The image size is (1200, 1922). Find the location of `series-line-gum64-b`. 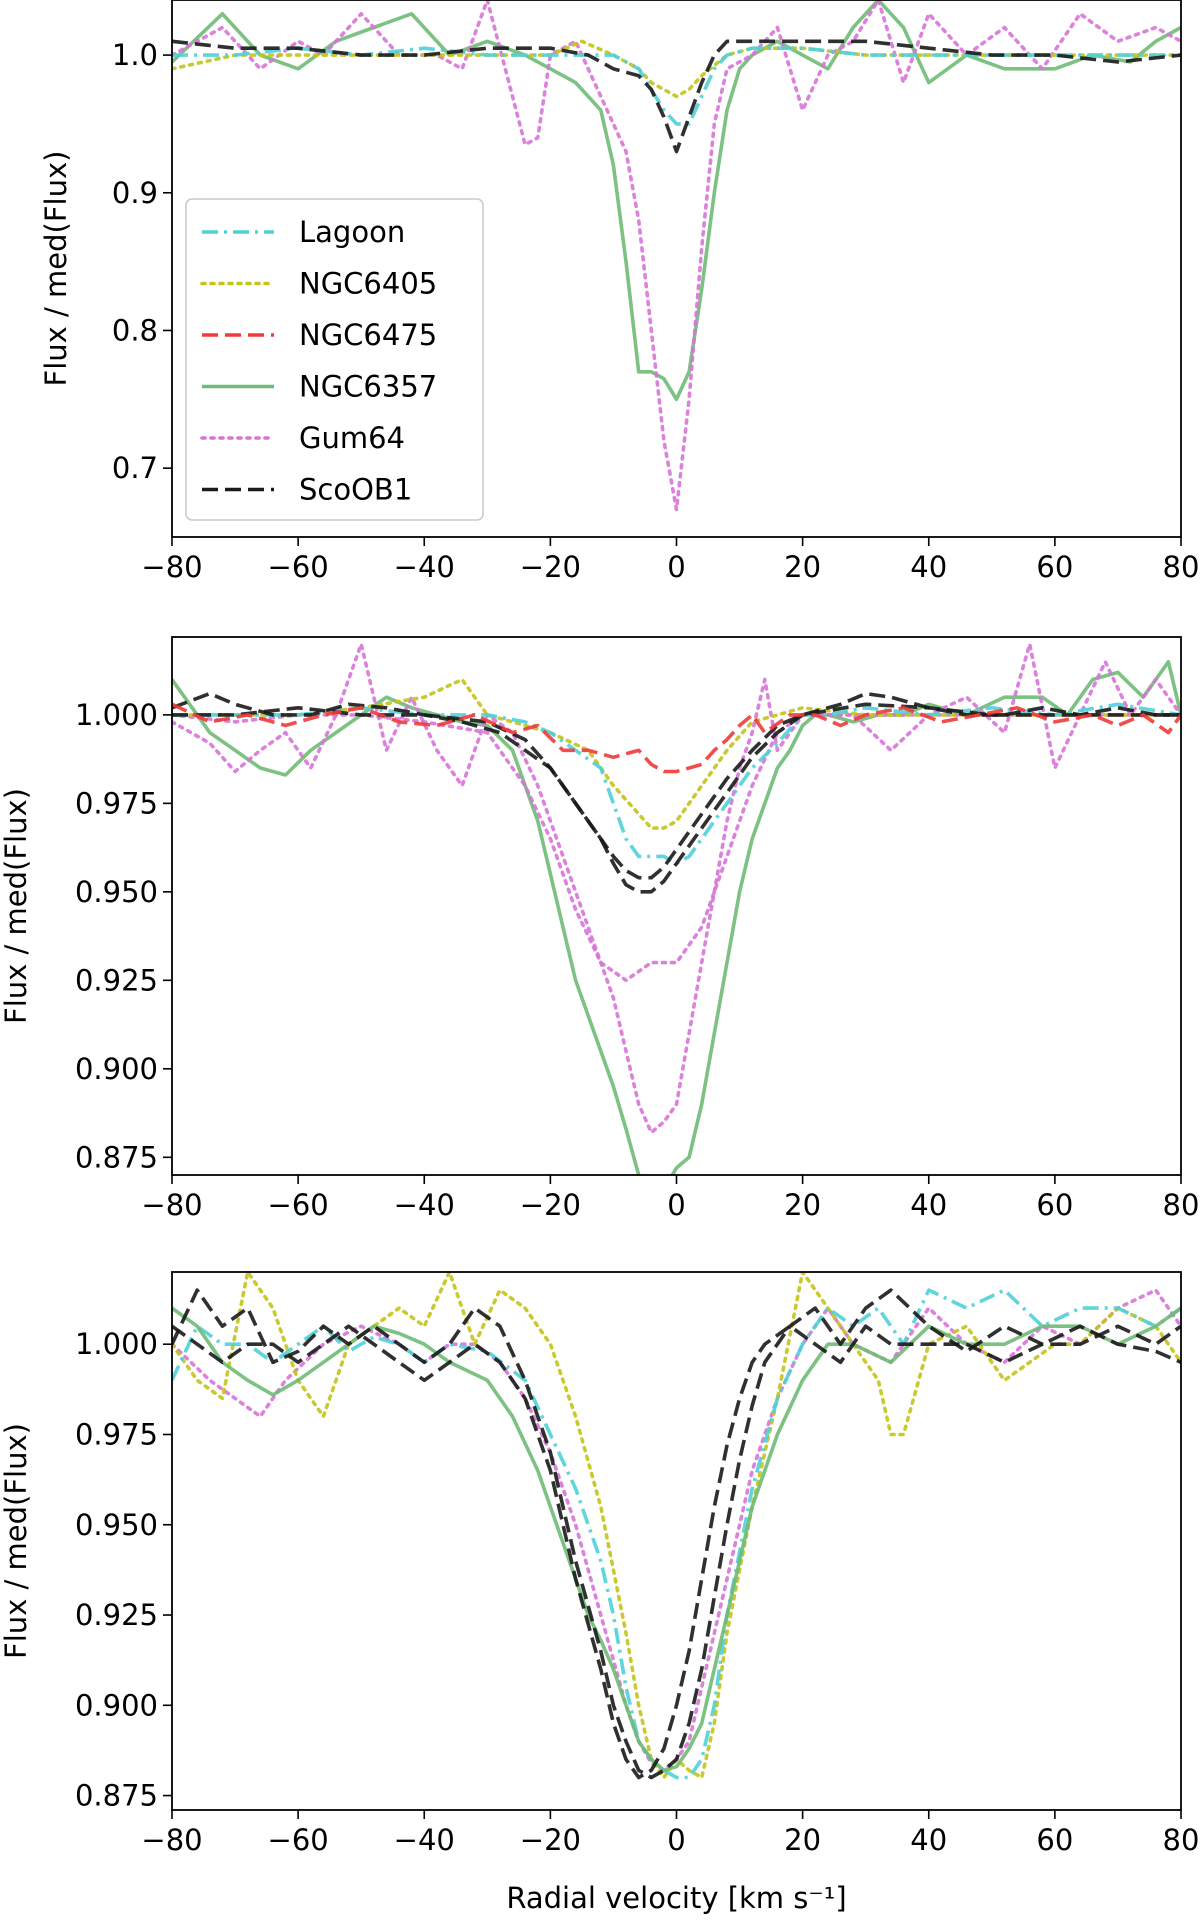

series-line-gum64-b is located at coordinates (676, 848).